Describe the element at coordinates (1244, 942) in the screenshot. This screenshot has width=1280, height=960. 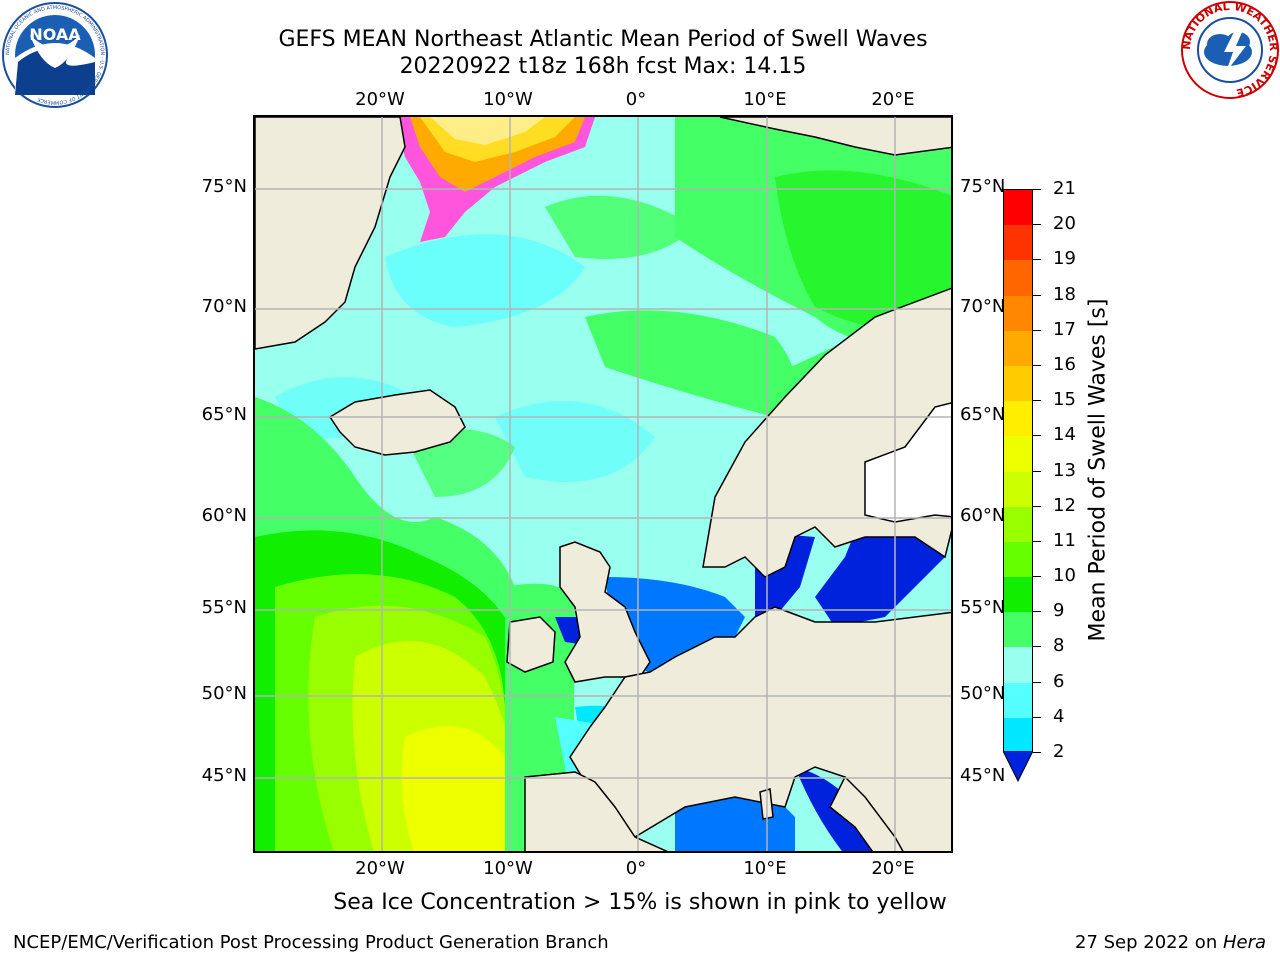
I see `footer-host: Hera` at that location.